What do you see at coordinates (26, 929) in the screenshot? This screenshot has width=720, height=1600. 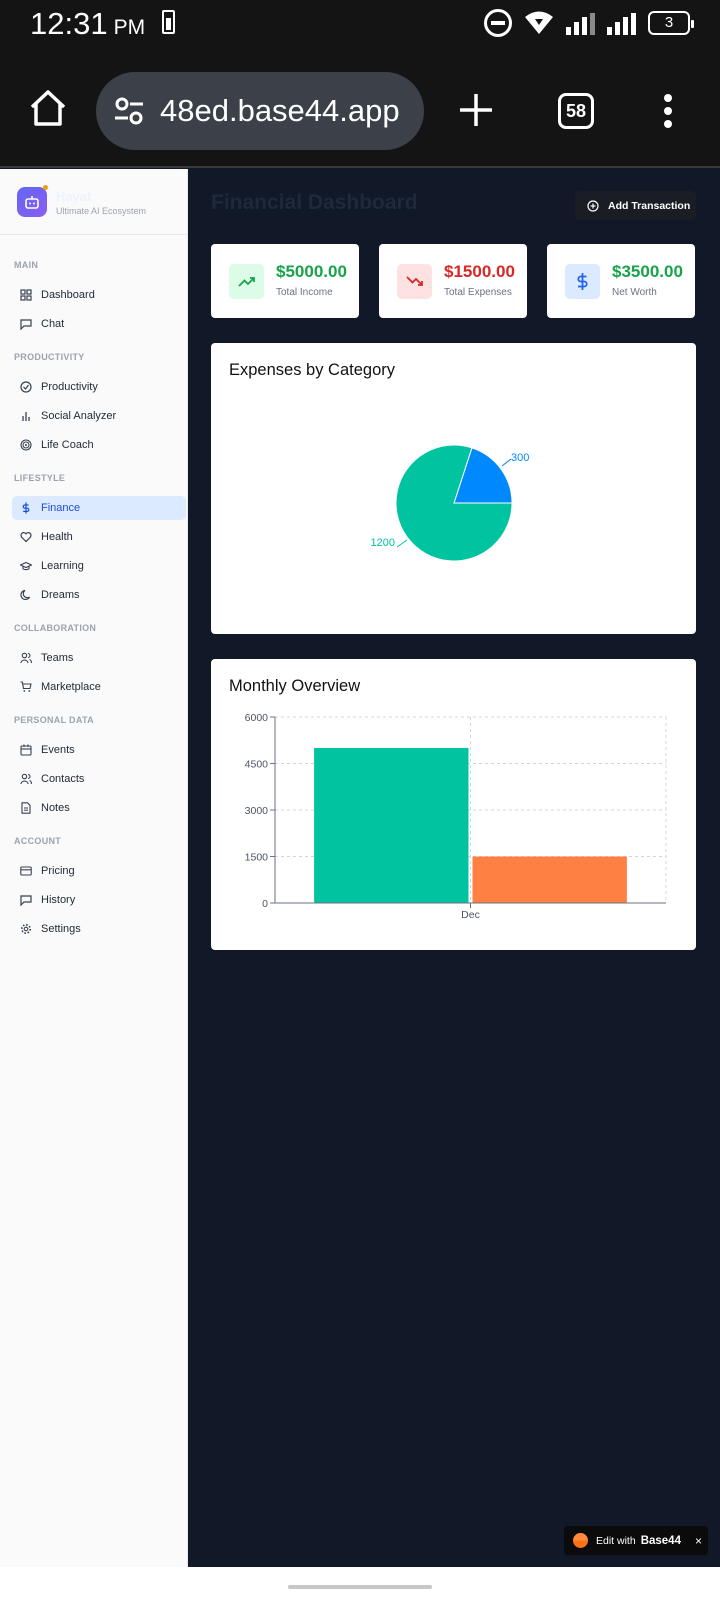 I see `gear-icon` at bounding box center [26, 929].